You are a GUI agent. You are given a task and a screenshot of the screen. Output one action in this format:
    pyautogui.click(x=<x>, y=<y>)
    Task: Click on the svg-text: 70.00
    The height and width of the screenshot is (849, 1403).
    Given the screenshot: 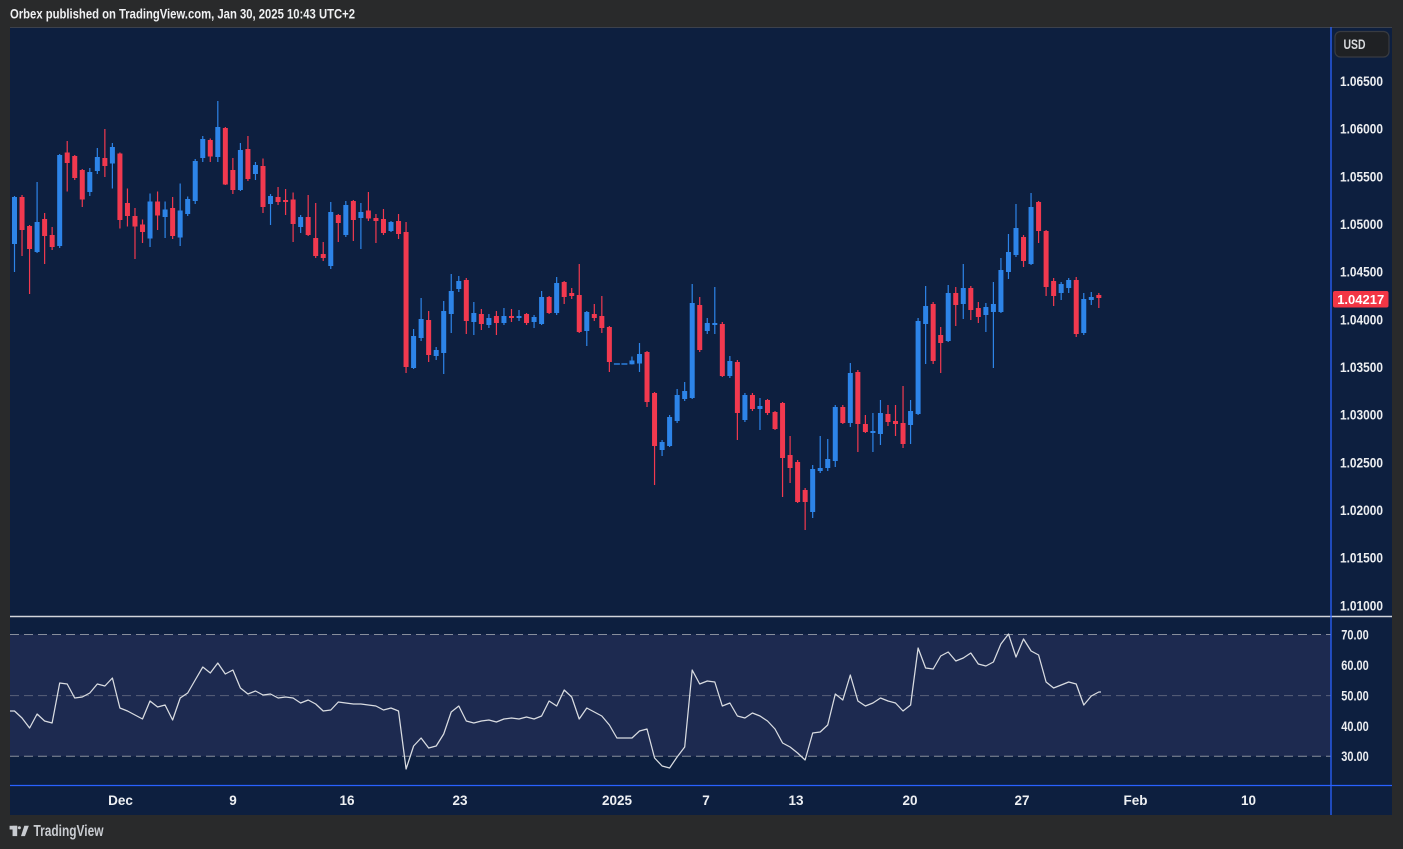 What is the action you would take?
    pyautogui.click(x=1355, y=634)
    